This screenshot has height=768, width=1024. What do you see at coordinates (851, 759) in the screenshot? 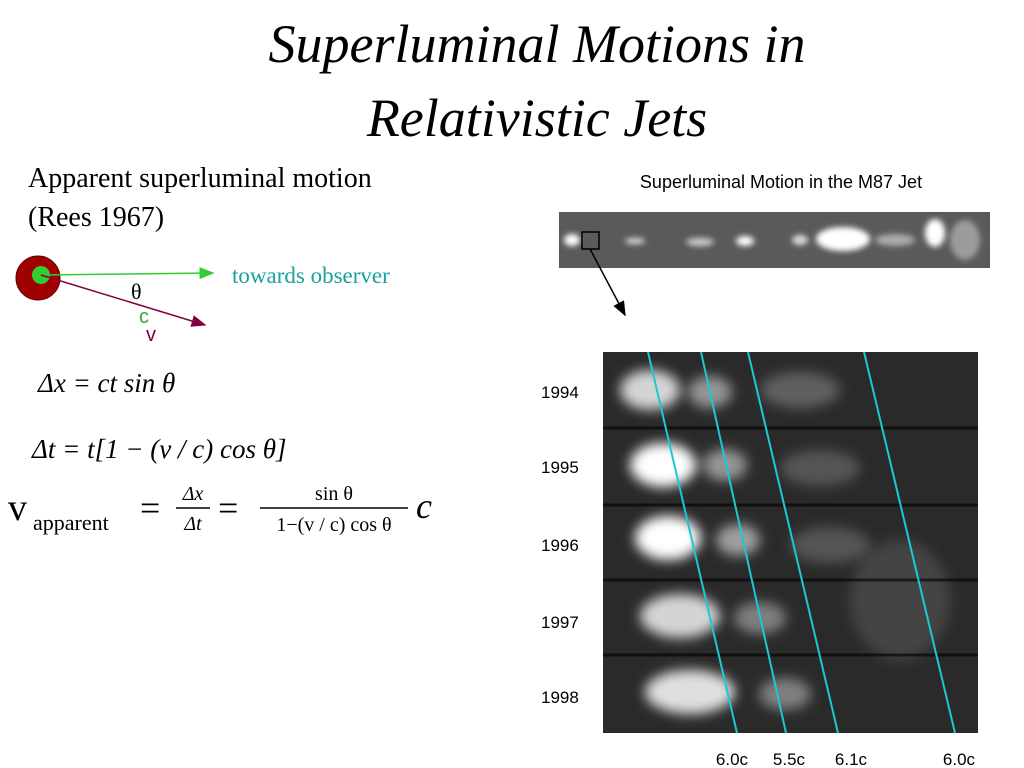
I see `speed-label: 6.1c` at bounding box center [851, 759].